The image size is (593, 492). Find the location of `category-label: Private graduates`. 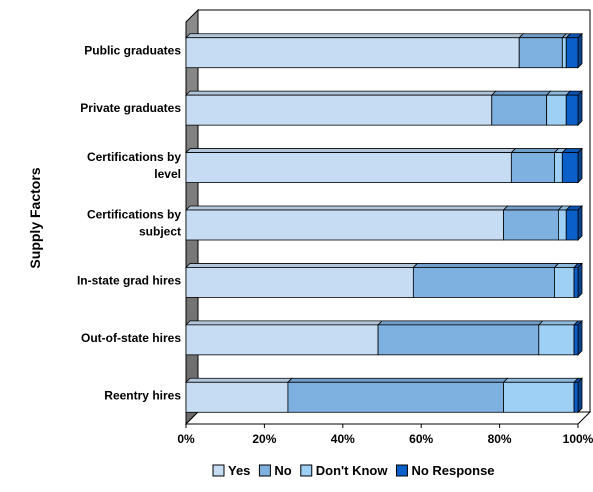

category-label: Private graduates is located at coordinates (130, 108).